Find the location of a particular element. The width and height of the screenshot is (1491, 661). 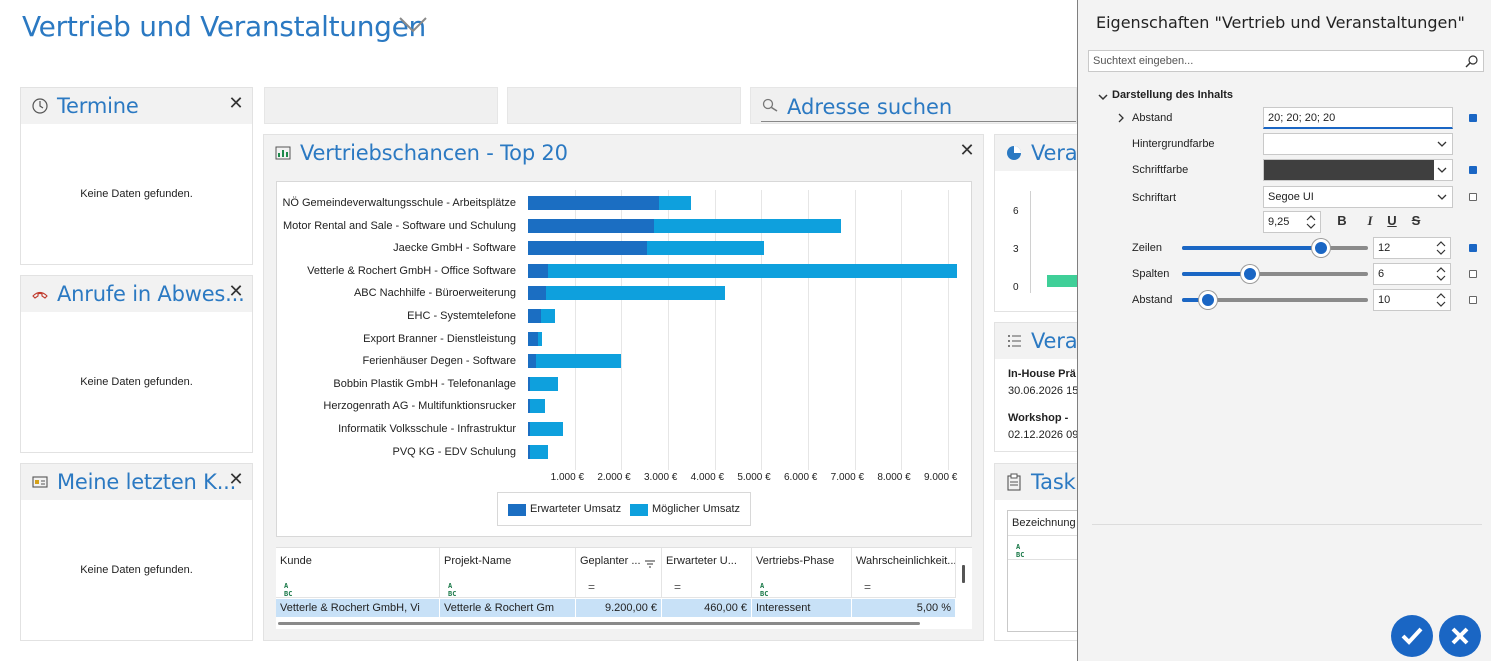

zeilen-value: 12 is located at coordinates (1384, 248).